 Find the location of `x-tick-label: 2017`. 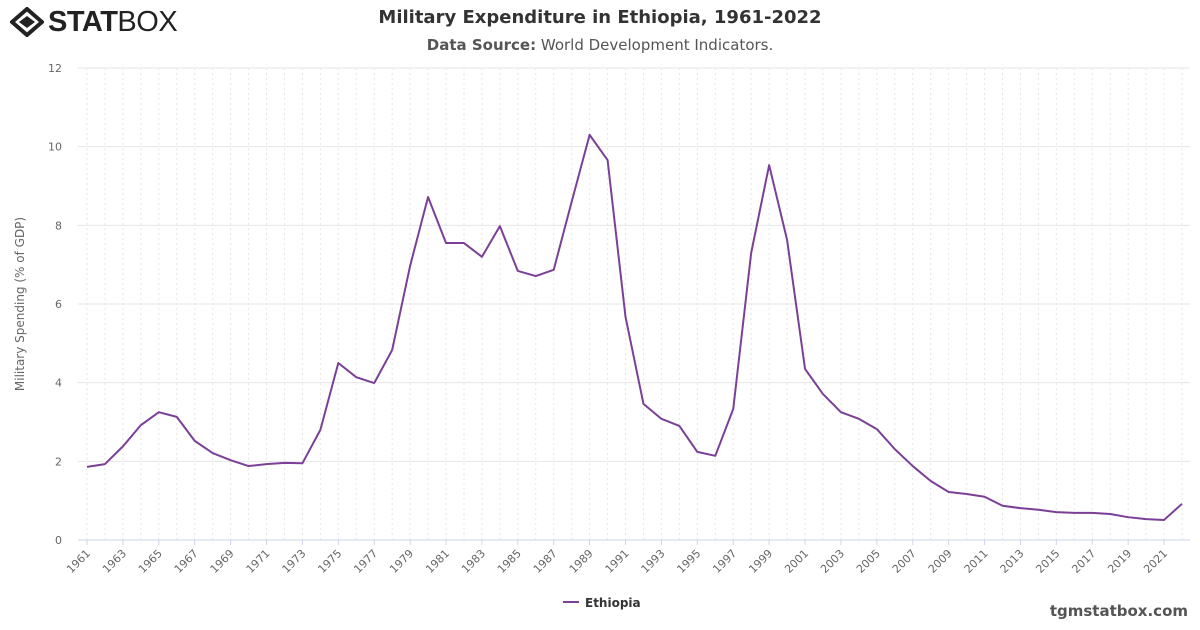

x-tick-label: 2017 is located at coordinates (1083, 561).